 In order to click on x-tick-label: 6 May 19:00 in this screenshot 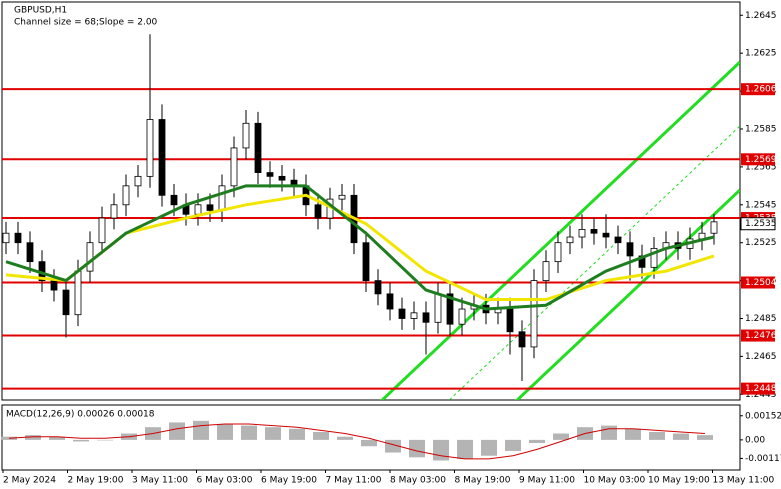, I will do `click(289, 481)`.